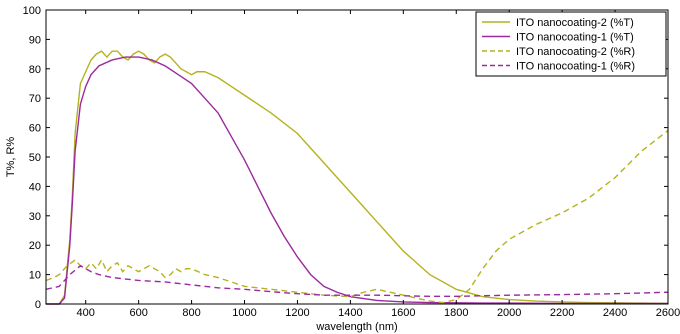  I want to click on x-tick-label: 1000, so click(244, 313).